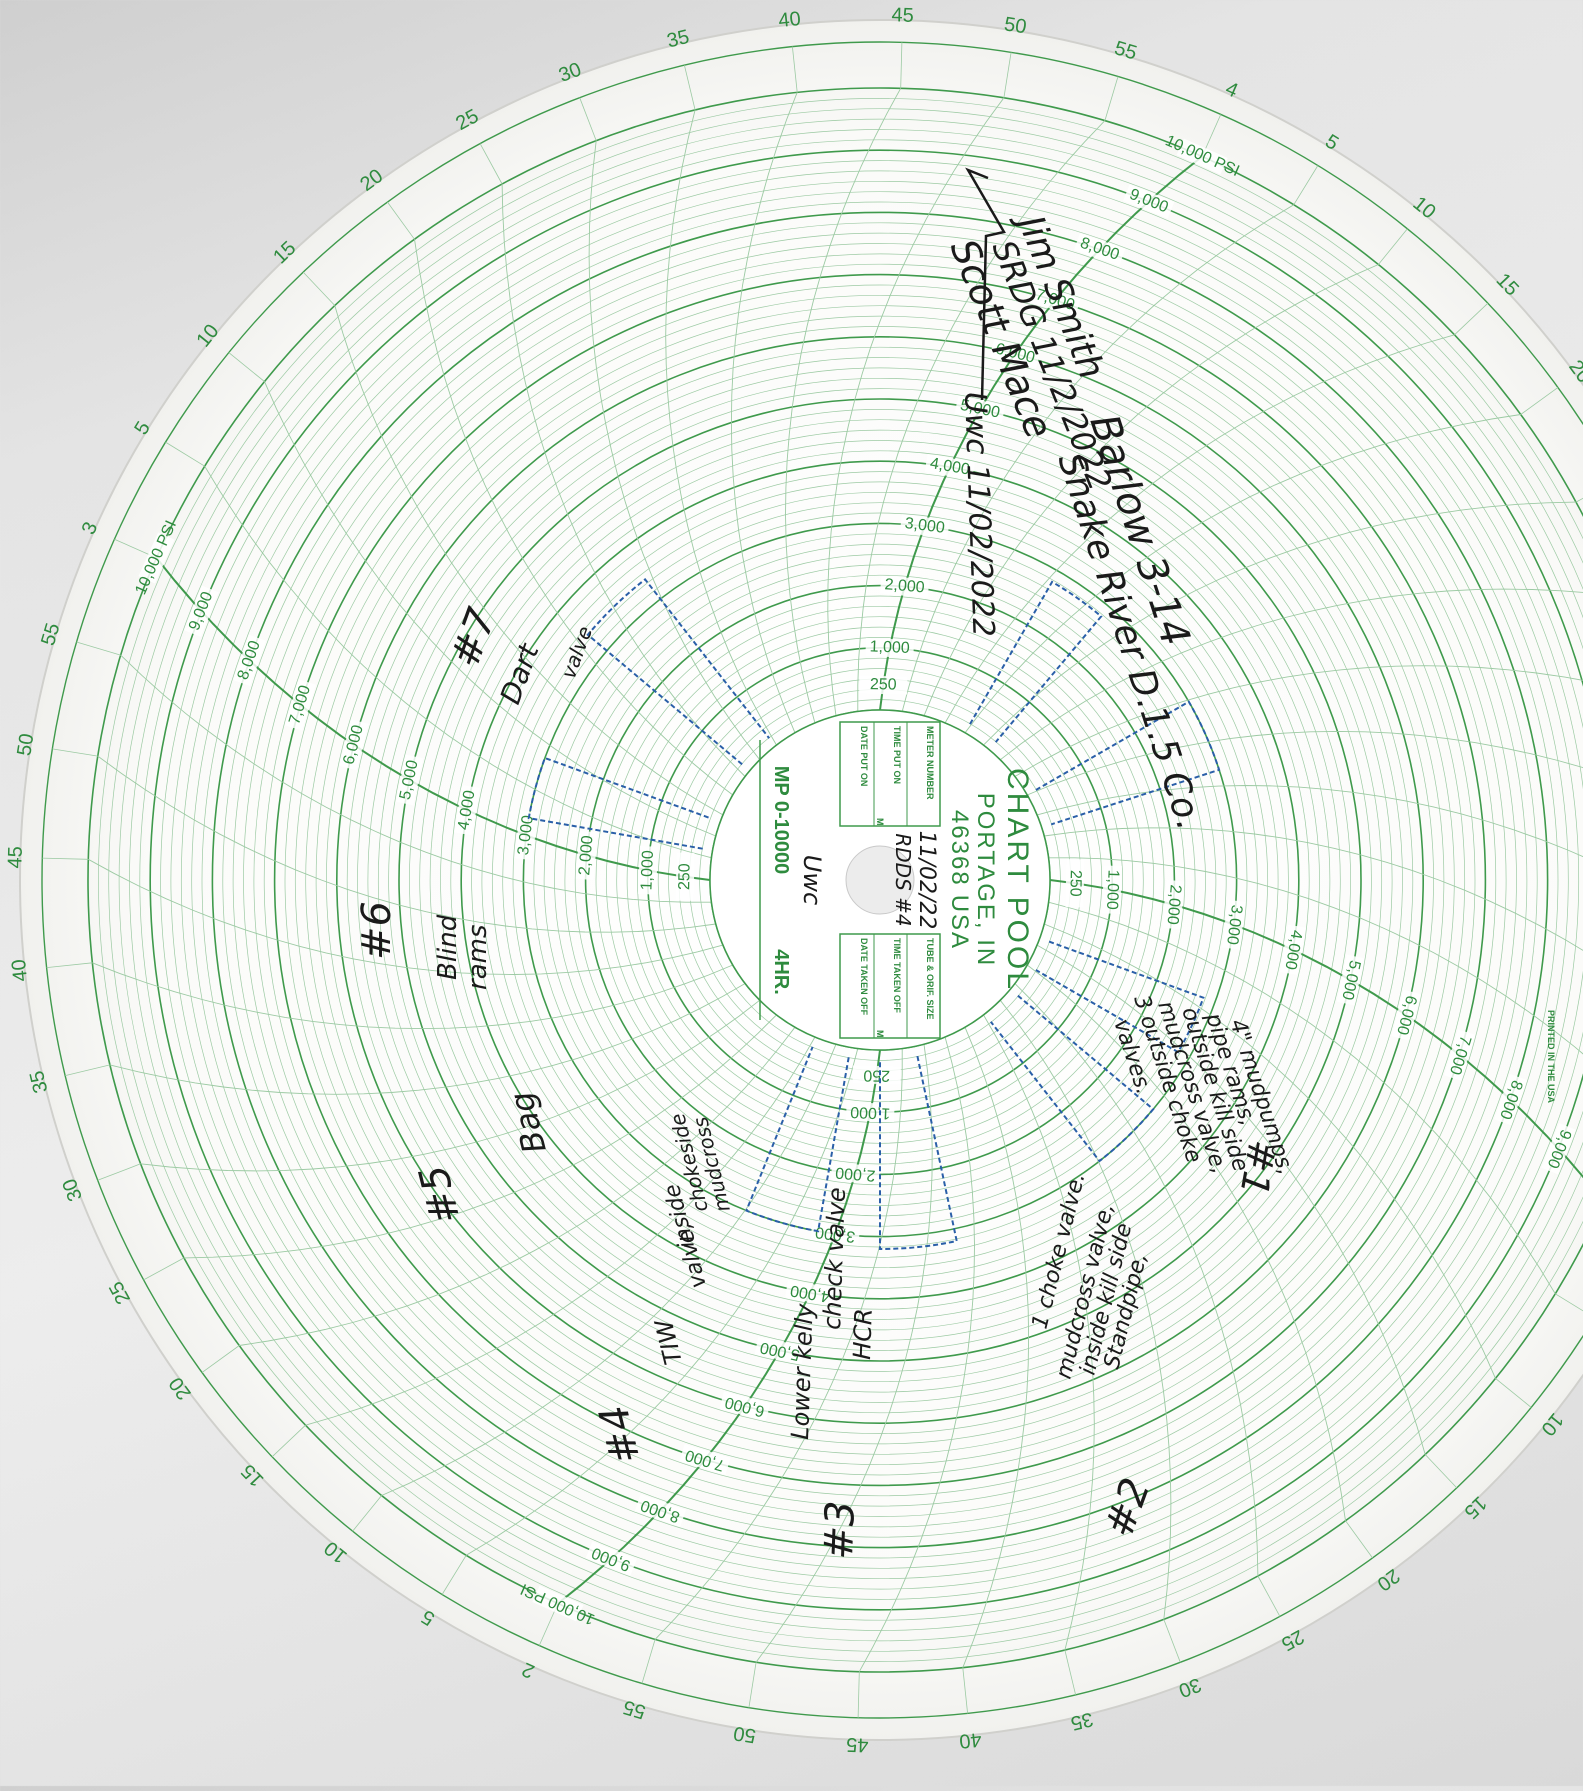 Image resolution: width=1583 pixels, height=1791 pixels. What do you see at coordinates (1551, 1057) in the screenshot?
I see `printed-in-usa: PRINTED IN THE USA` at bounding box center [1551, 1057].